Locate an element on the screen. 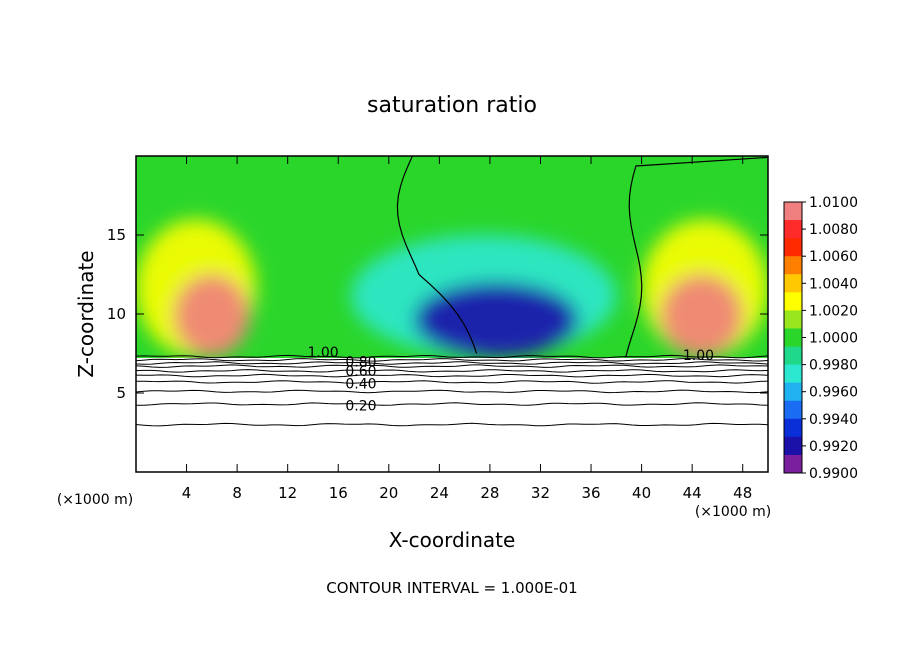  y-tick-label-1: 10 is located at coordinates (116, 314).